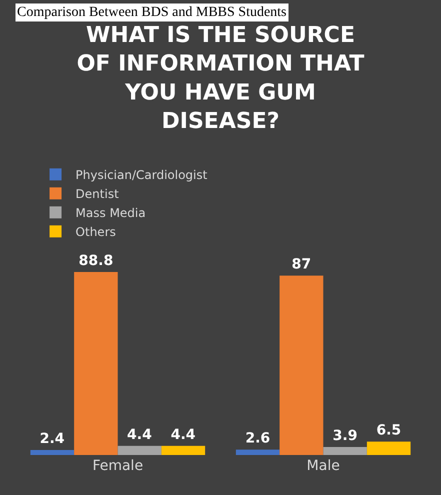 The width and height of the screenshot is (441, 495). What do you see at coordinates (152, 12) in the screenshot?
I see `text: Comparison Between BDS and MBBS Students` at bounding box center [152, 12].